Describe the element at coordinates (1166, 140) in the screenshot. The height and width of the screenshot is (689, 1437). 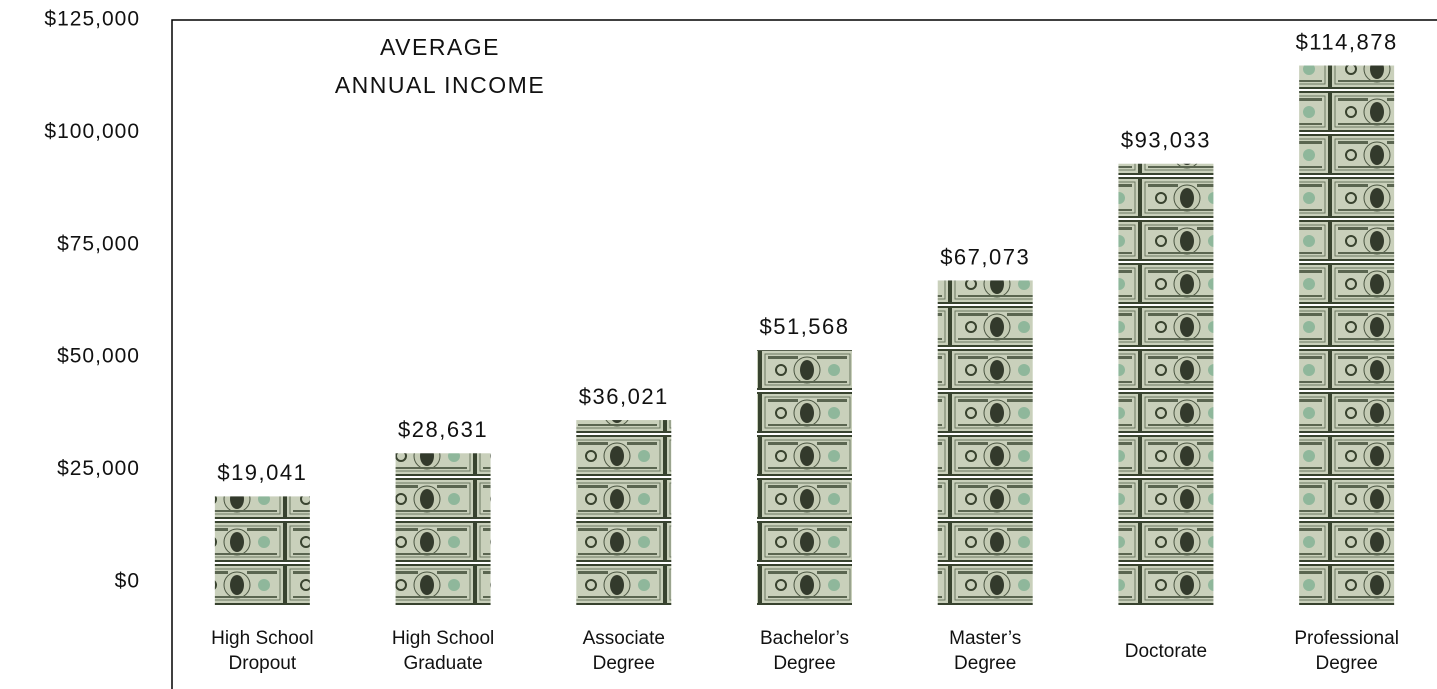
I see `value-label: $93,033` at that location.